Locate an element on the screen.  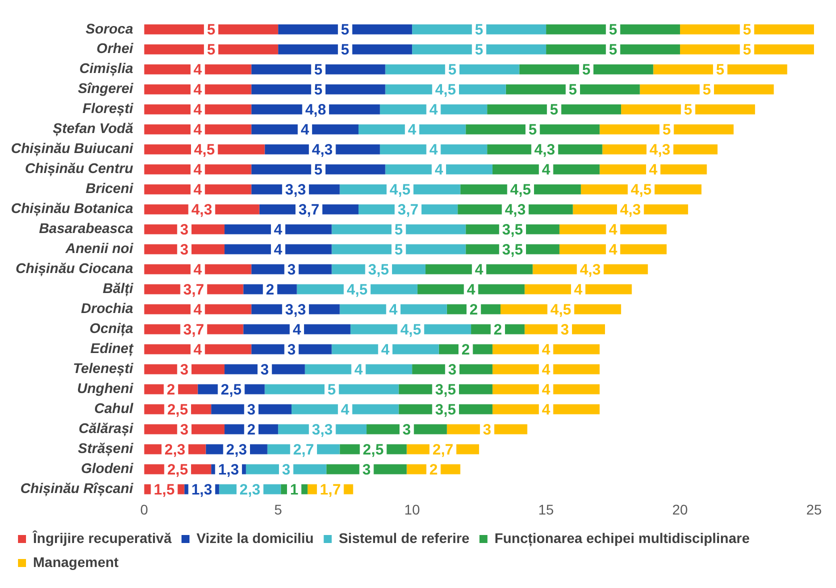
y-tick-label: Soroca is located at coordinates (110, 28).